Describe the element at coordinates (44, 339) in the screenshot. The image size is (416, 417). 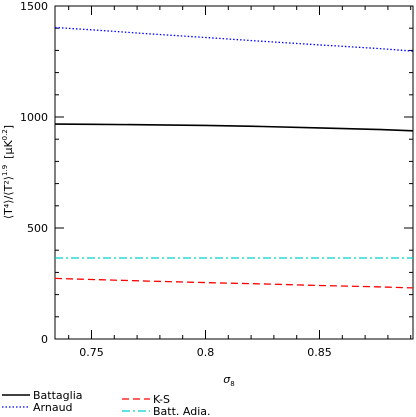
I see `y-tick-label: 0` at that location.